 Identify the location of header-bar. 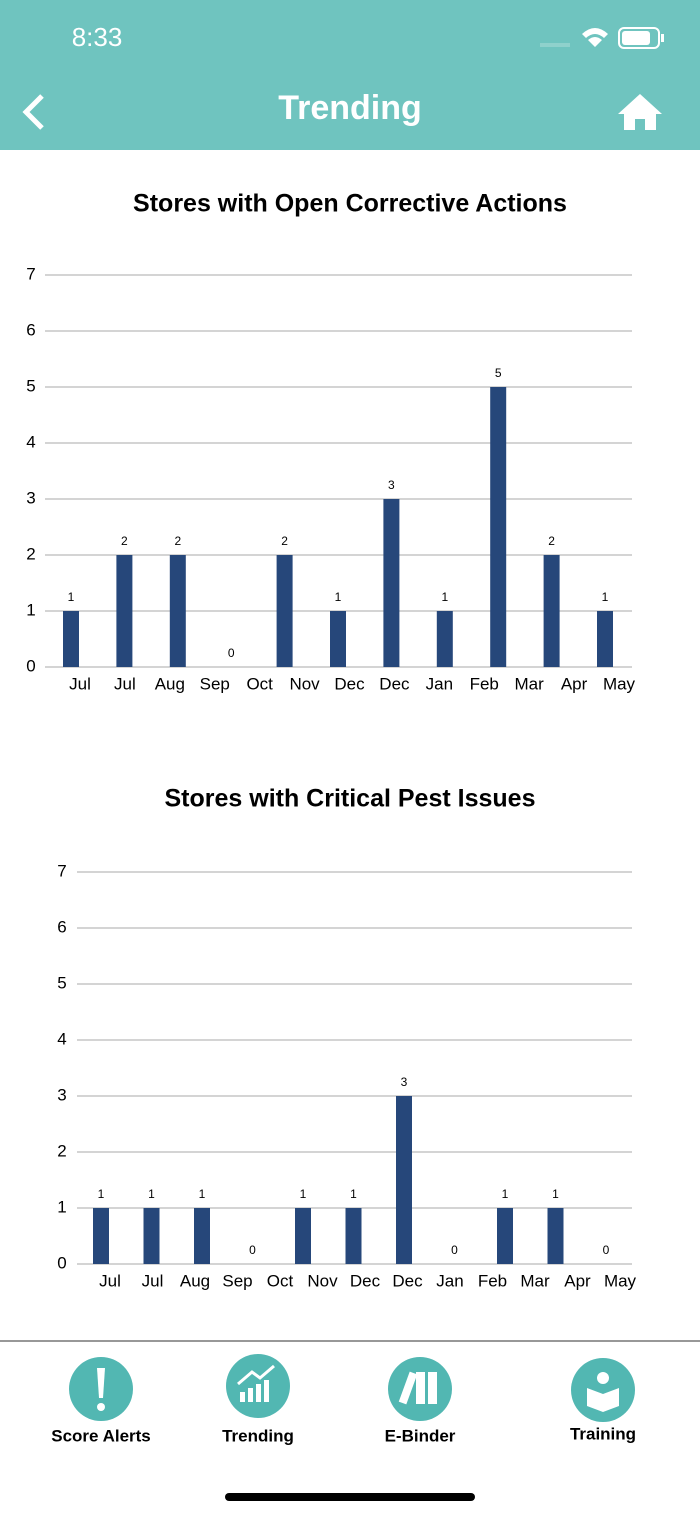
(350, 75).